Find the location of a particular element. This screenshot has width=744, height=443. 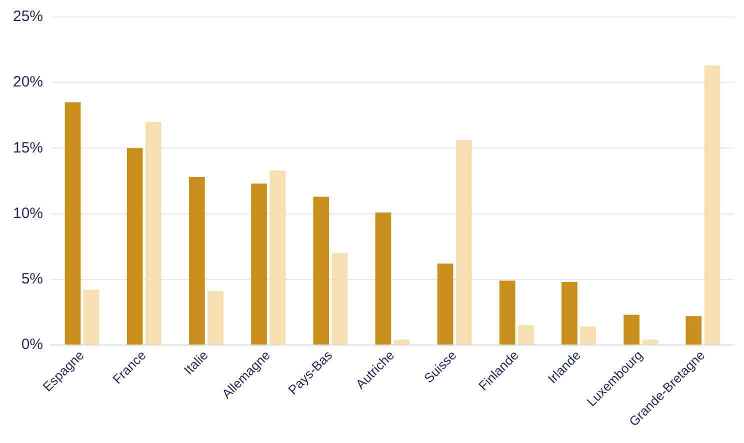

x-tick-label: Italie is located at coordinates (195, 363).